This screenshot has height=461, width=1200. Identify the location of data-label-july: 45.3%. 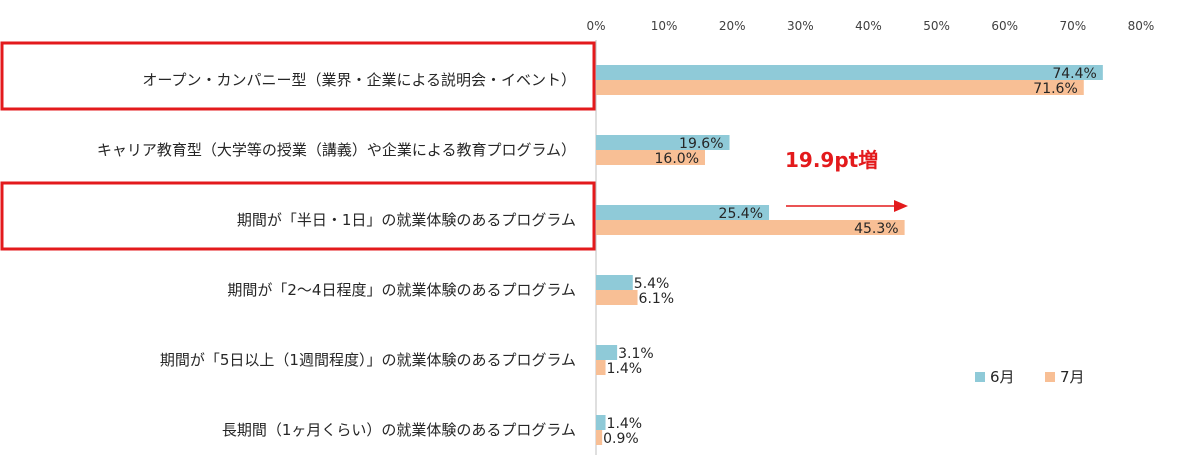
(876, 229).